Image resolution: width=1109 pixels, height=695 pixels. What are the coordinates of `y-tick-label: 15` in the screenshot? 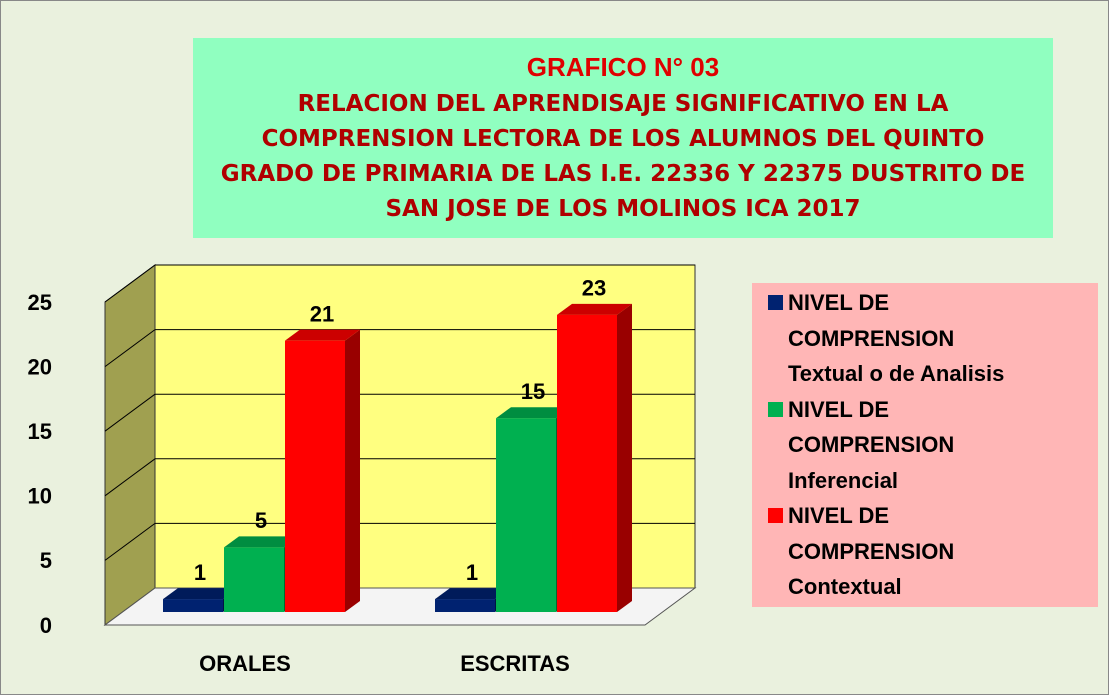 It's located at (40, 431).